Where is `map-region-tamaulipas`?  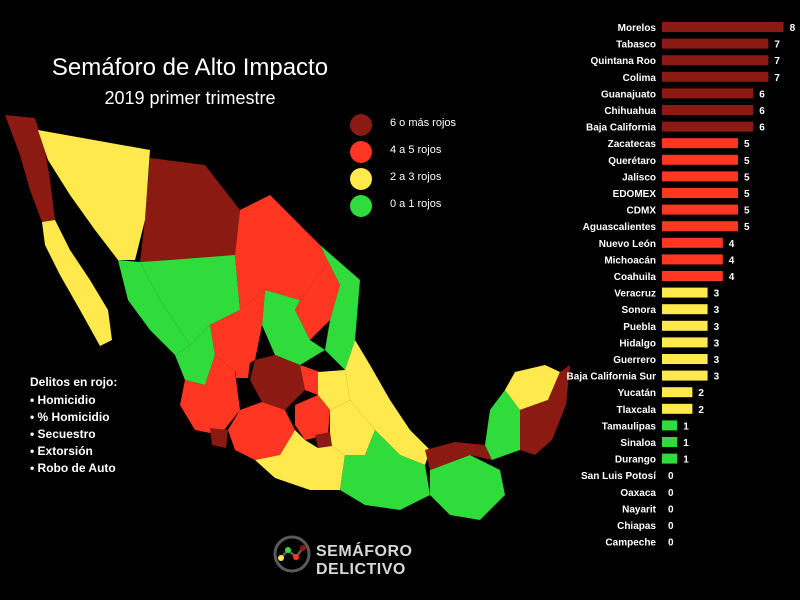 map-region-tamaulipas is located at coordinates (340, 307).